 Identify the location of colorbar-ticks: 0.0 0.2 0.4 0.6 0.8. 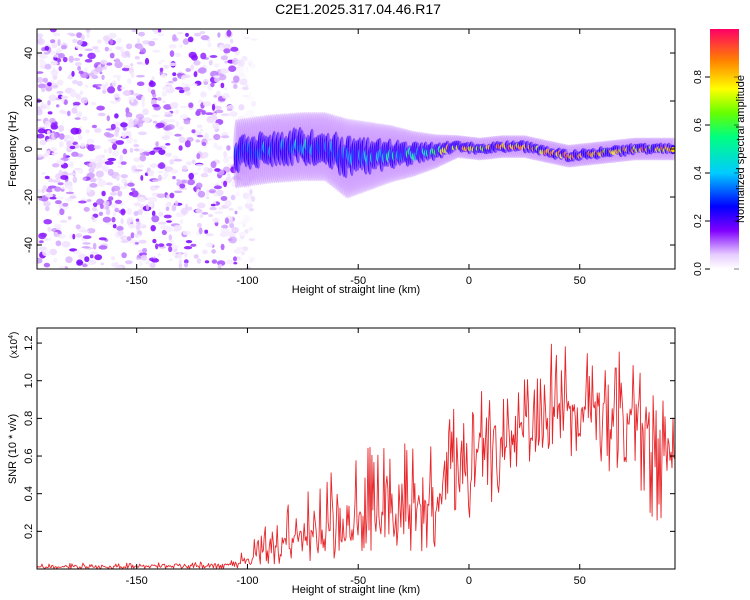
(716, 173).